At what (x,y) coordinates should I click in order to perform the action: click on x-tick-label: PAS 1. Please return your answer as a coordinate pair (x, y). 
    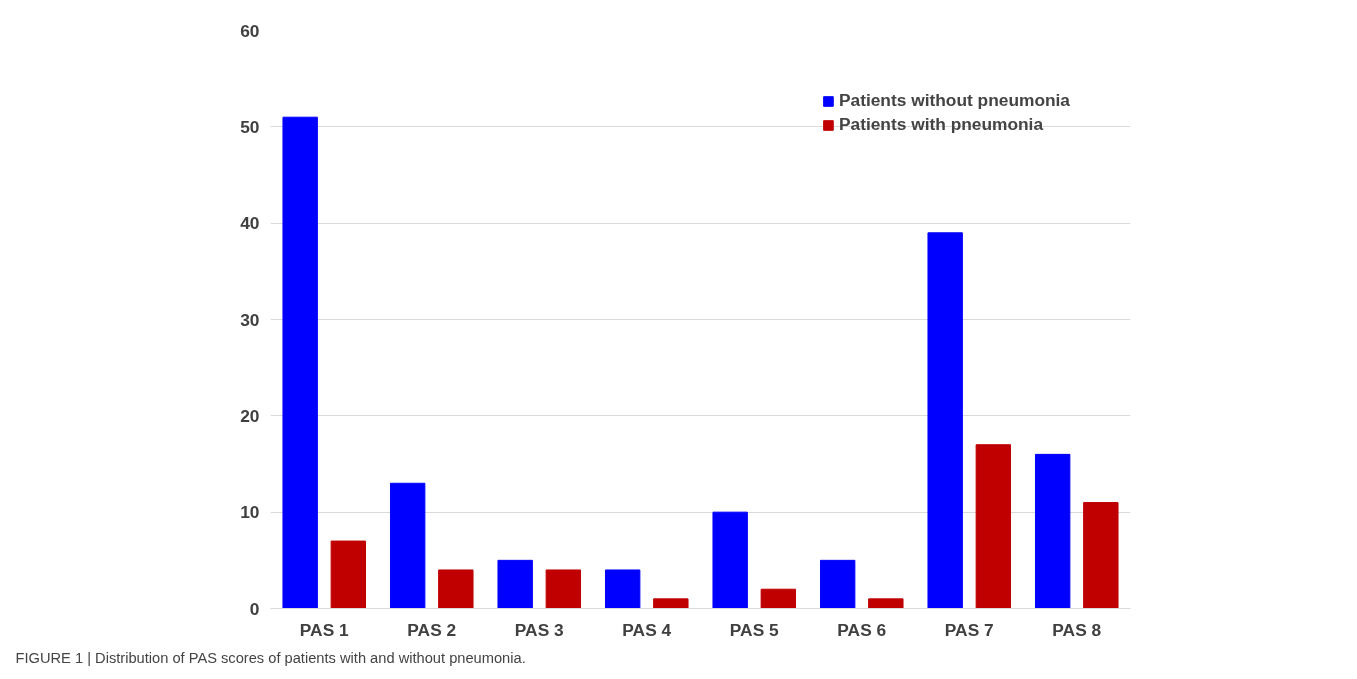
    Looking at the image, I should click on (324, 629).